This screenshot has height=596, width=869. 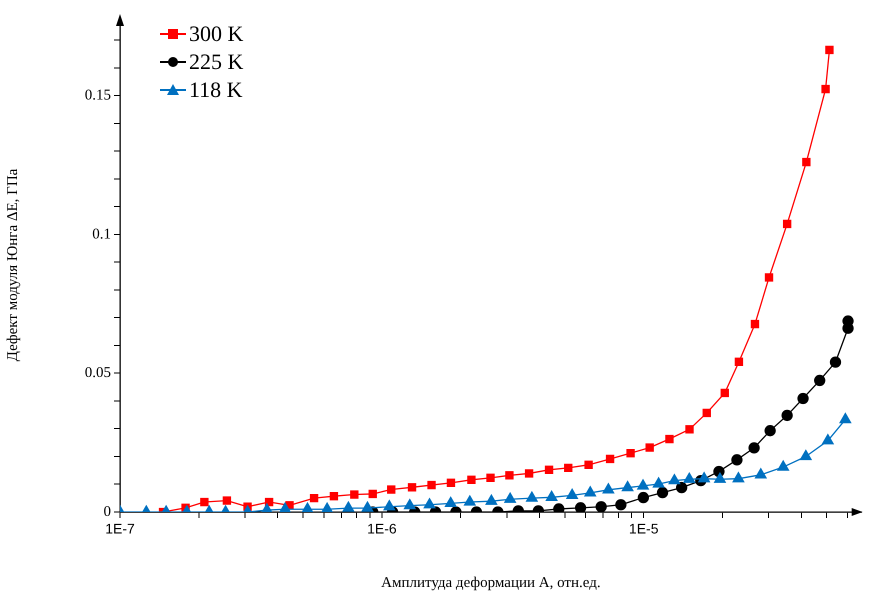 What do you see at coordinates (101, 234) in the screenshot?
I see `y-tick-label: 0.1` at bounding box center [101, 234].